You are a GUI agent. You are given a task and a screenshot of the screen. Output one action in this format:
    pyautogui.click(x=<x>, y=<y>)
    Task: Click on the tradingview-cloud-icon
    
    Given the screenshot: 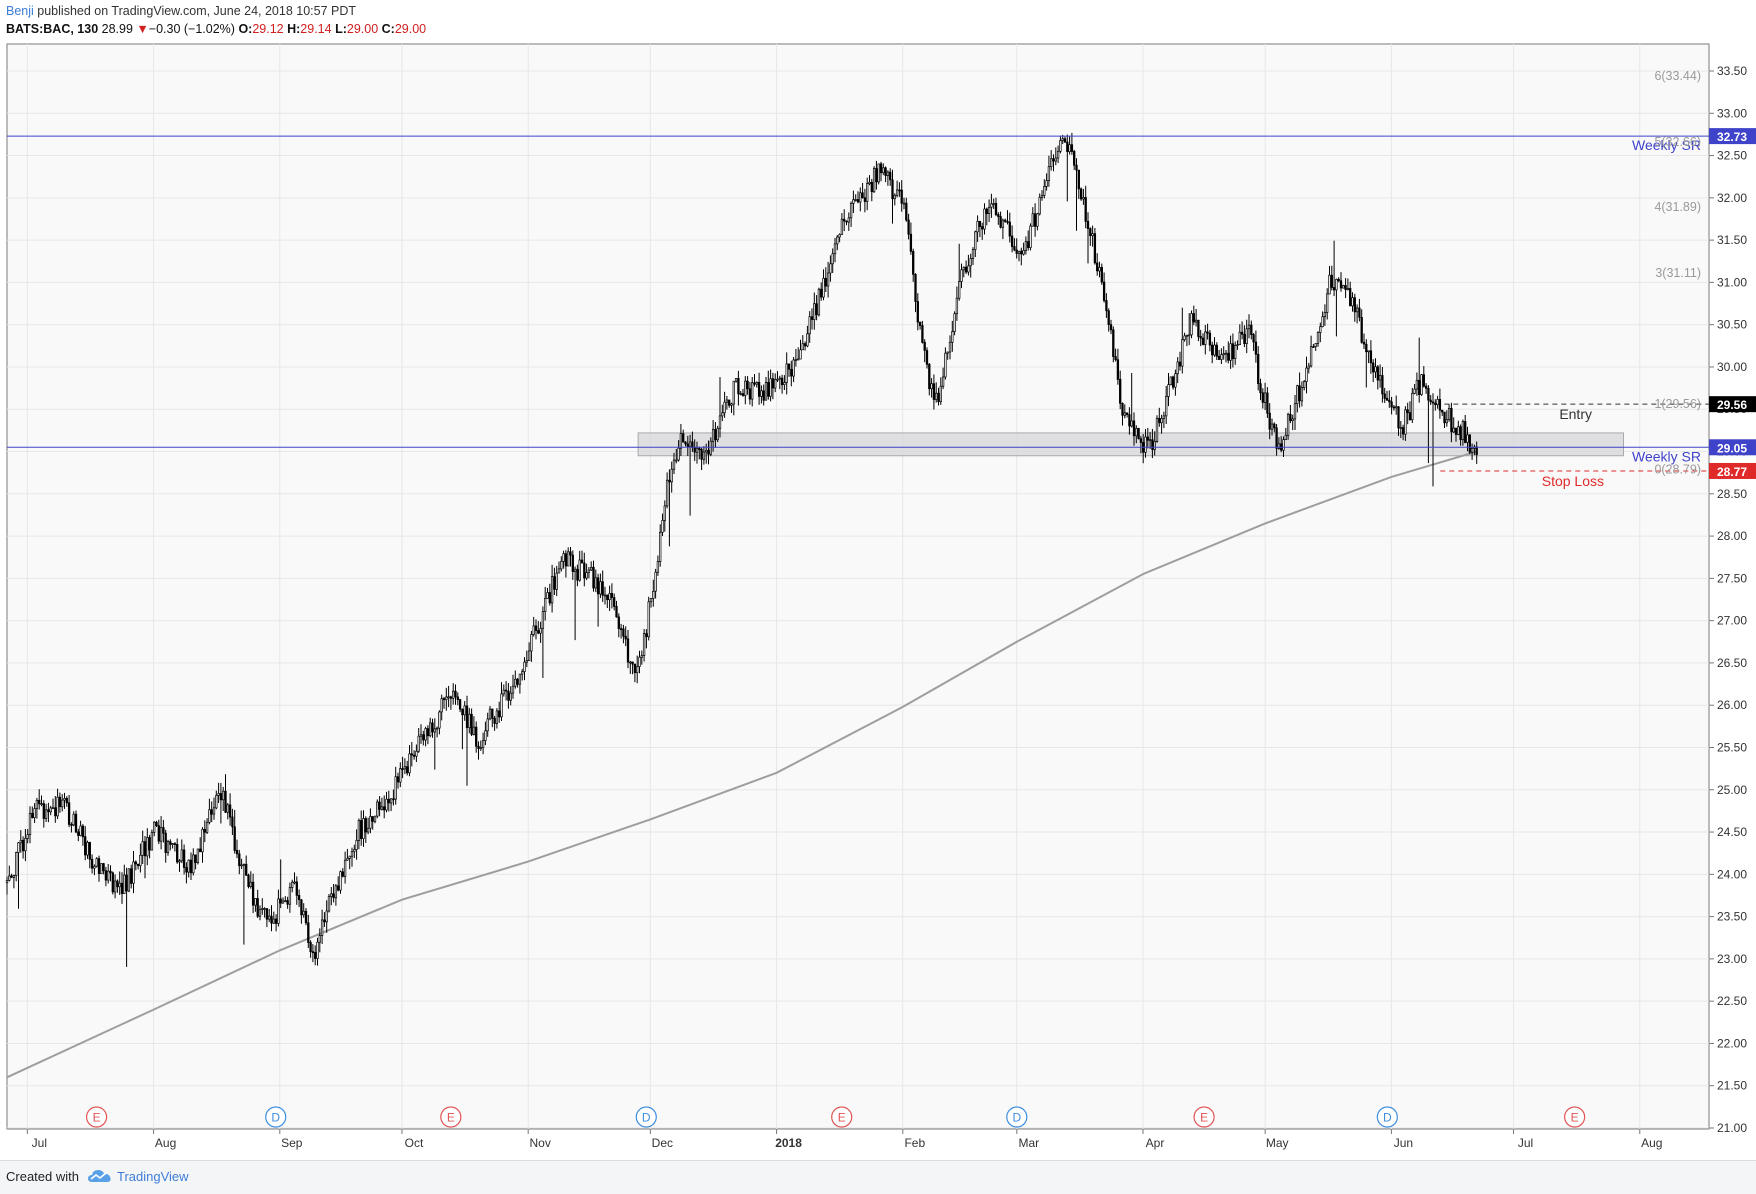 What is the action you would take?
    pyautogui.click(x=100, y=1176)
    